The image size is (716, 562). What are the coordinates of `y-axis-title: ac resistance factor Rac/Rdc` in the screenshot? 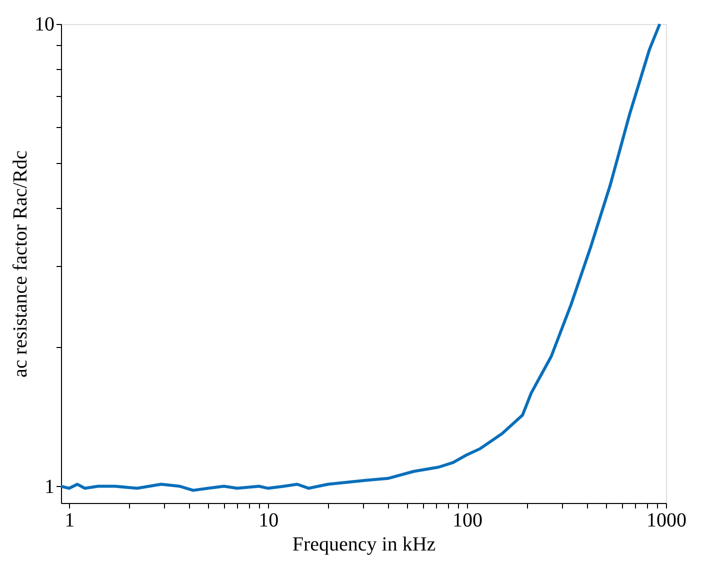 It's located at (21, 264).